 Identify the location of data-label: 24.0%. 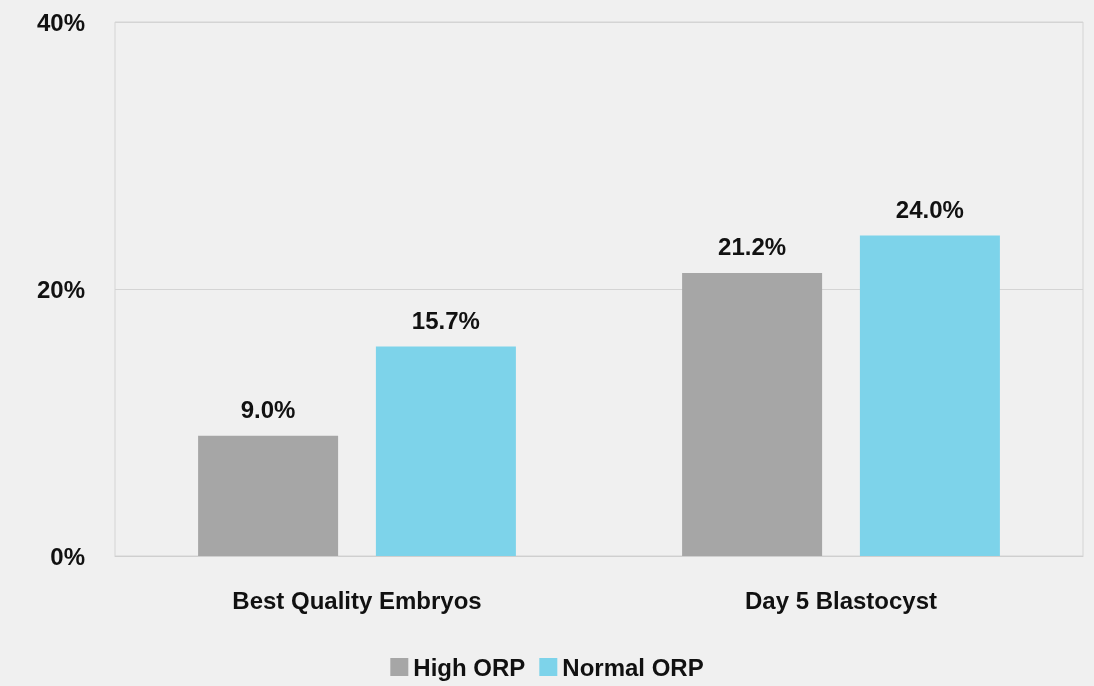
(929, 210).